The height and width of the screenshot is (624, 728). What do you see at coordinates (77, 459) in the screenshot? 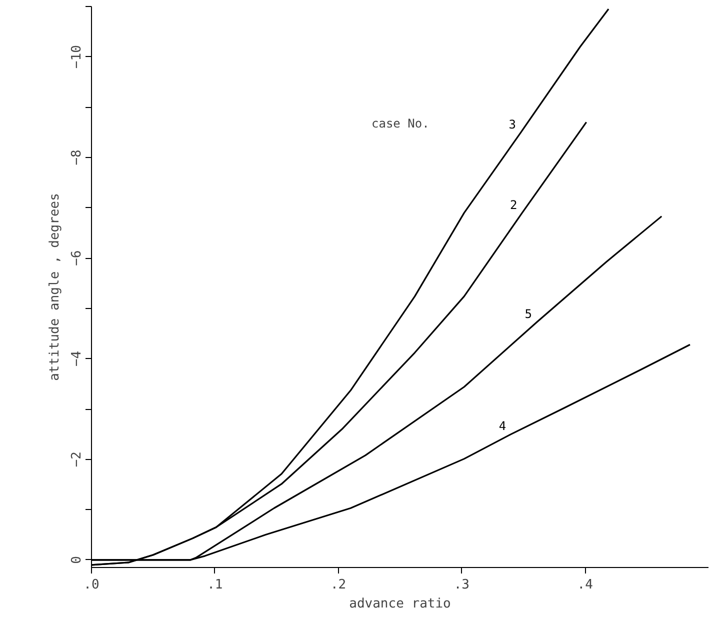
I see `y-tick-label: −2` at bounding box center [77, 459].